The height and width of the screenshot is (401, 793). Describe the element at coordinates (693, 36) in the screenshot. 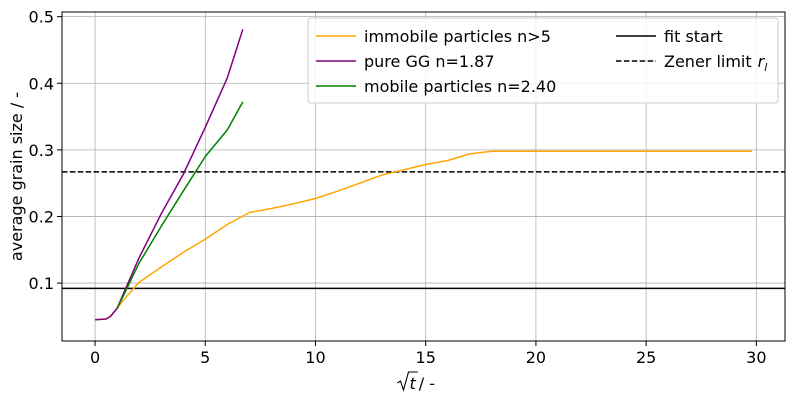

I see `legend-label: fit start` at that location.